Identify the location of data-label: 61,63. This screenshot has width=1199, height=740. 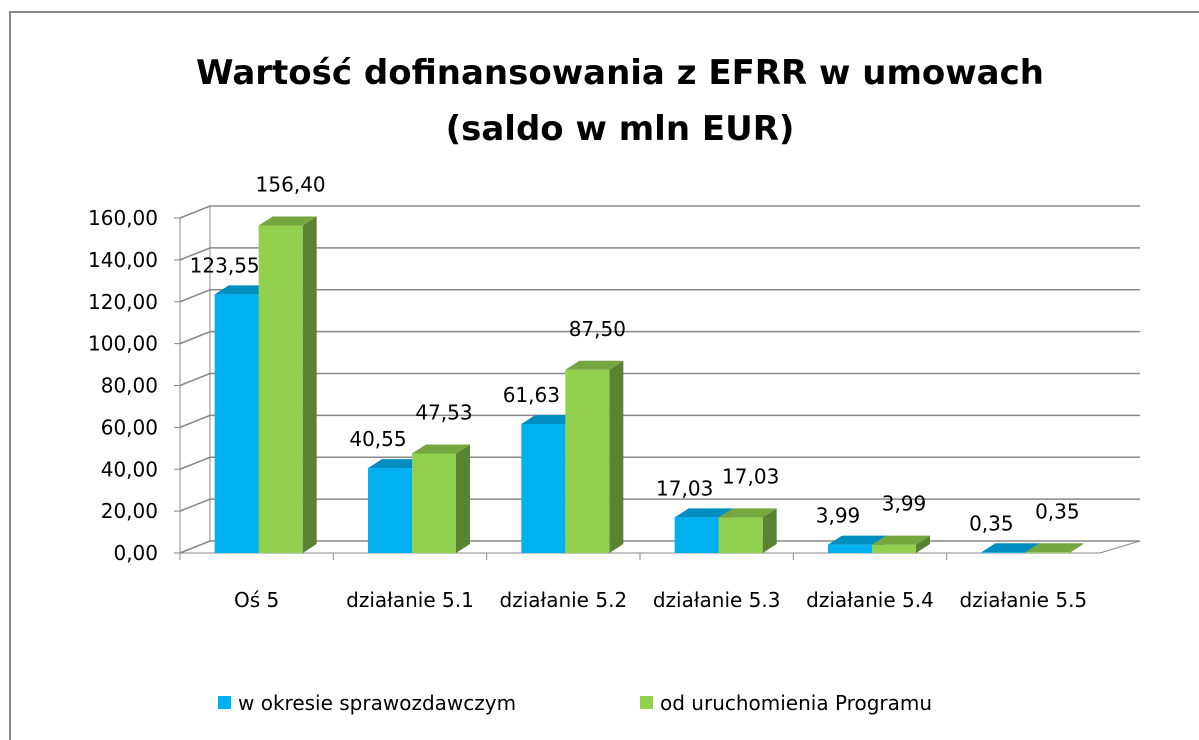
(531, 395).